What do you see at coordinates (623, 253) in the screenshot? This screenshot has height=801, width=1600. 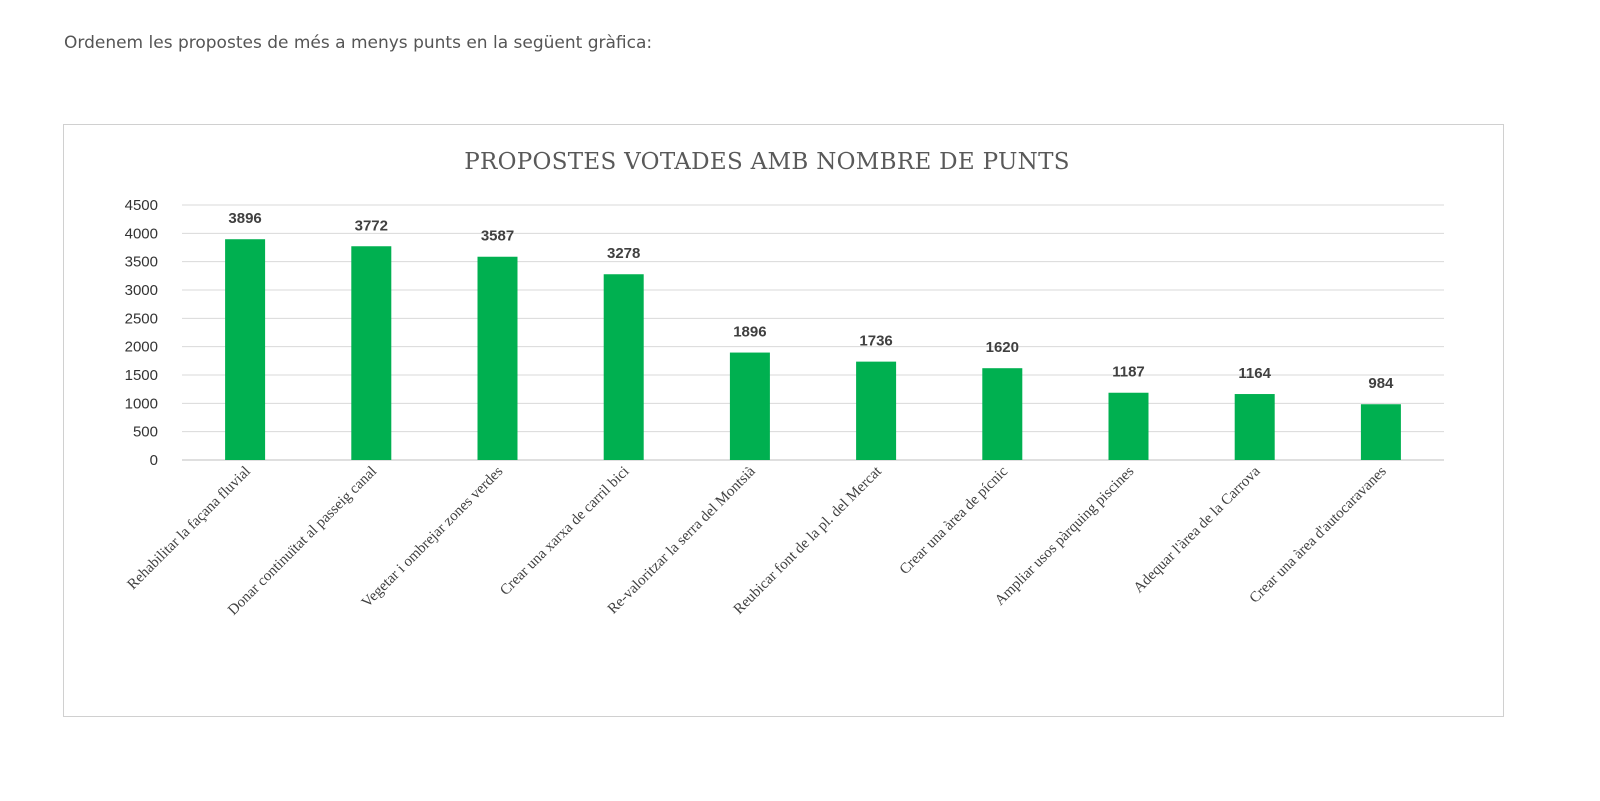 I see `data-label: 3278` at bounding box center [623, 253].